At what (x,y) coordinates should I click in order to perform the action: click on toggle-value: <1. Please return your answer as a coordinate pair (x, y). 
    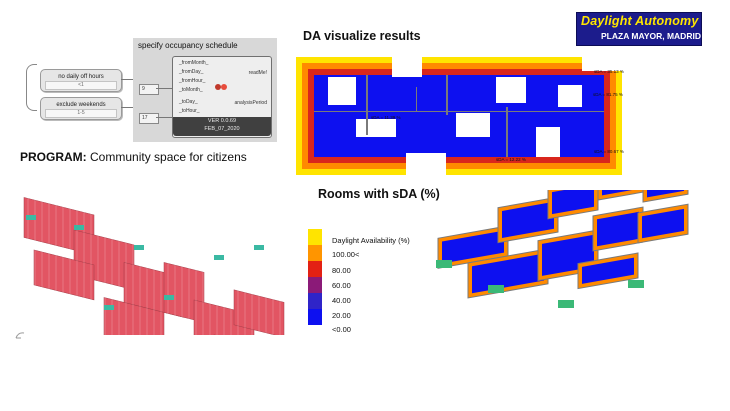
    Looking at the image, I should click on (81, 85).